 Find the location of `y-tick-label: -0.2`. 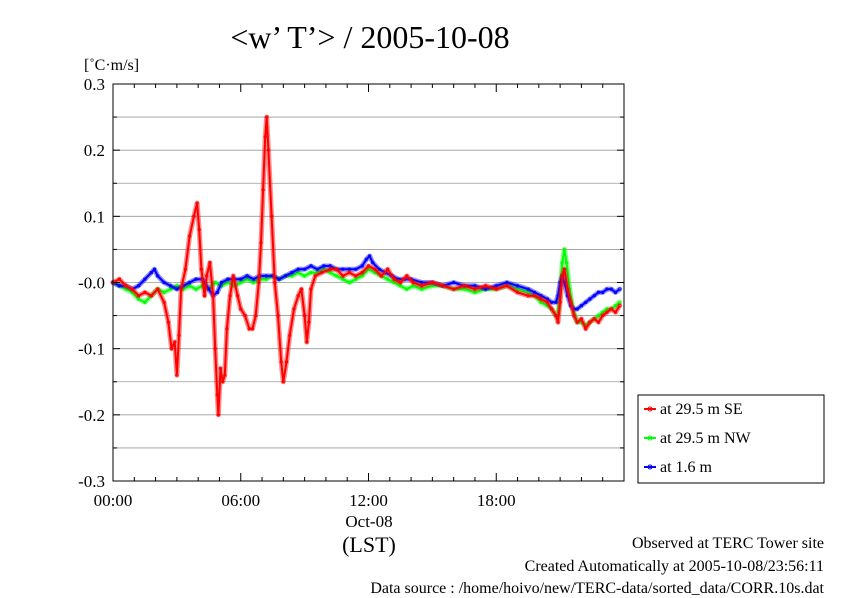

y-tick-label: -0.2 is located at coordinates (91, 415).